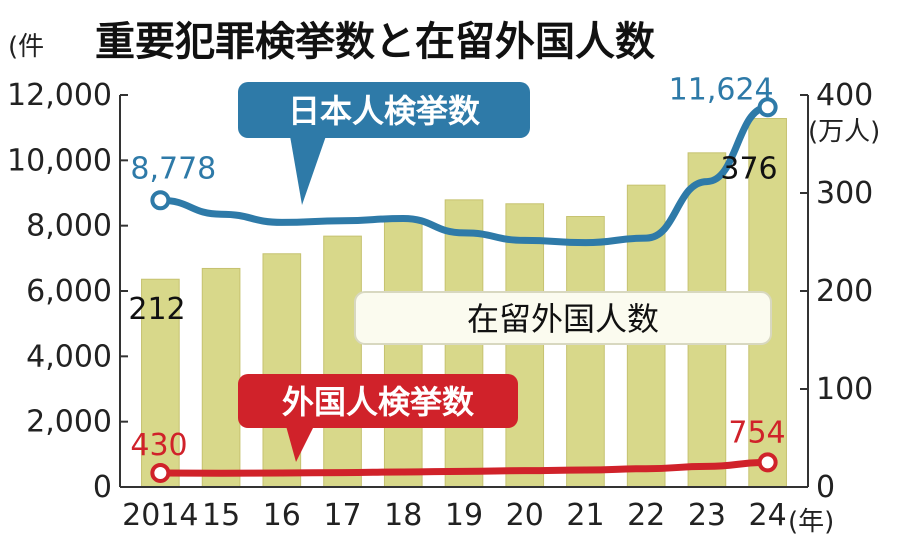  Describe the element at coordinates (707, 515) in the screenshot. I see `x-tick-label: 23` at that location.